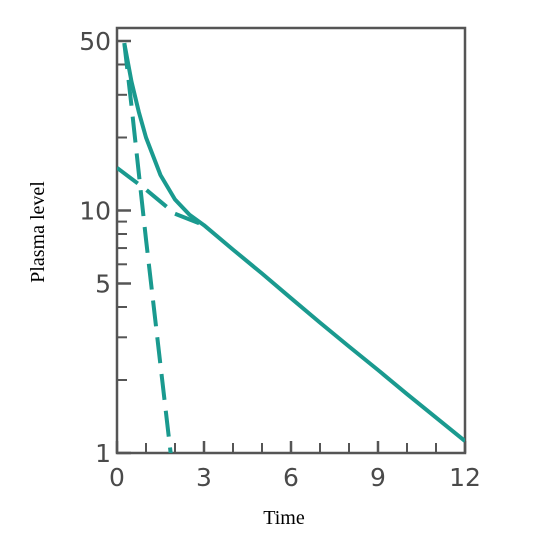 This screenshot has width=534, height=546. What do you see at coordinates (95, 211) in the screenshot?
I see `y-tick-label: 10` at bounding box center [95, 211].